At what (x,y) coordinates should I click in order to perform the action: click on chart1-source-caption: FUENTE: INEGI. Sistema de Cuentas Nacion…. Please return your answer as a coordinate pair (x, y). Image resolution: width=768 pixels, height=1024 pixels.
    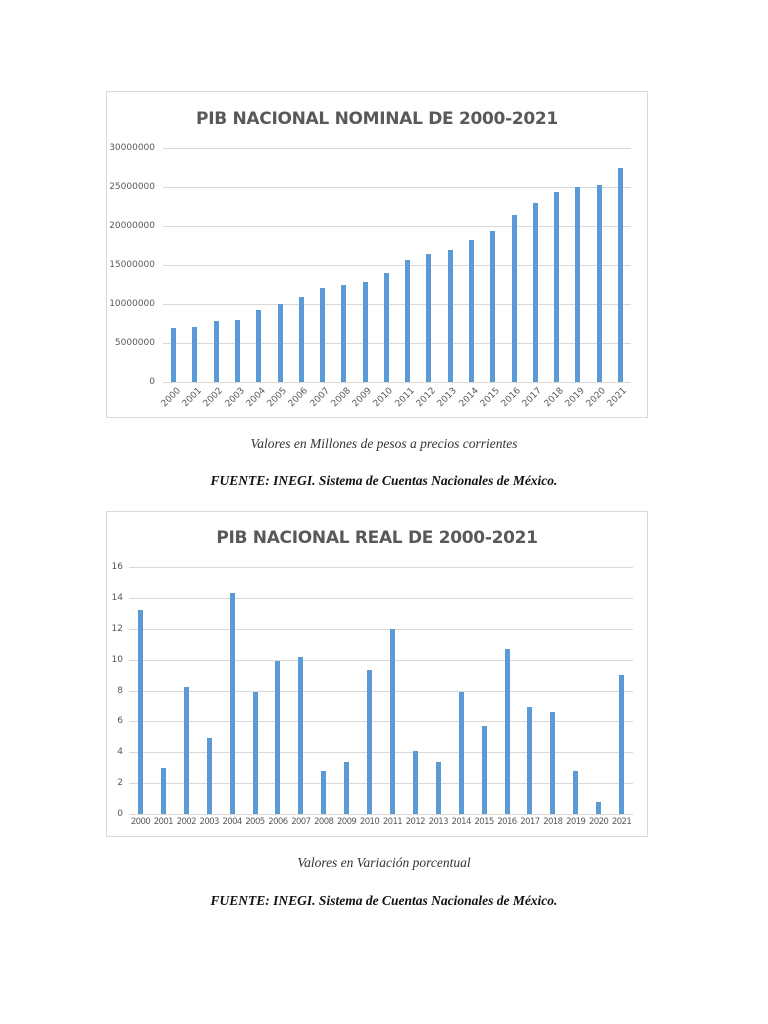
    Looking at the image, I should click on (384, 480).